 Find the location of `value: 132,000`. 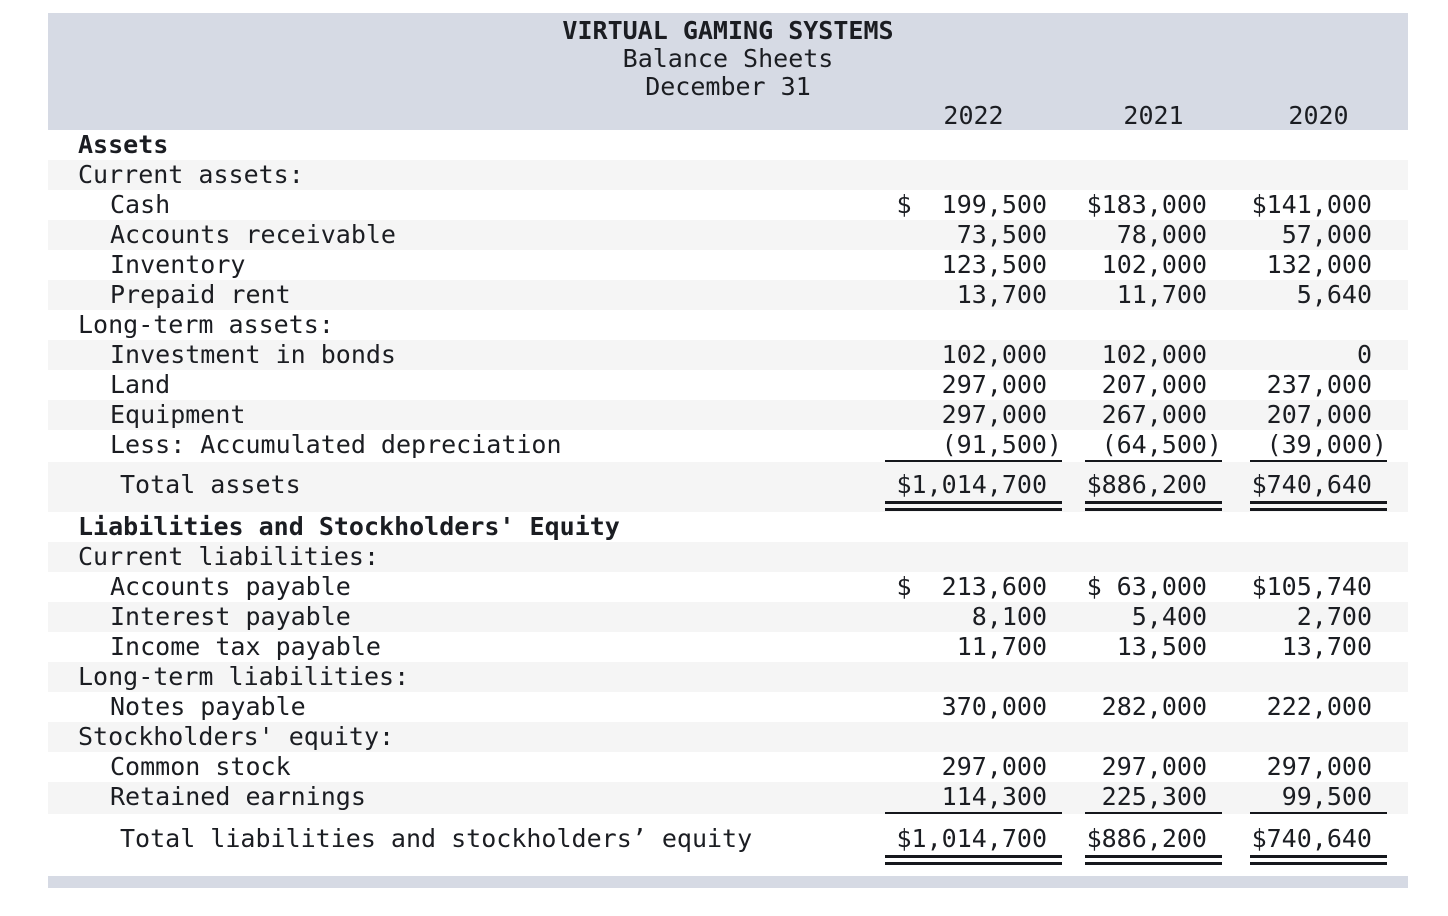

value: 132,000 is located at coordinates (1319, 264).